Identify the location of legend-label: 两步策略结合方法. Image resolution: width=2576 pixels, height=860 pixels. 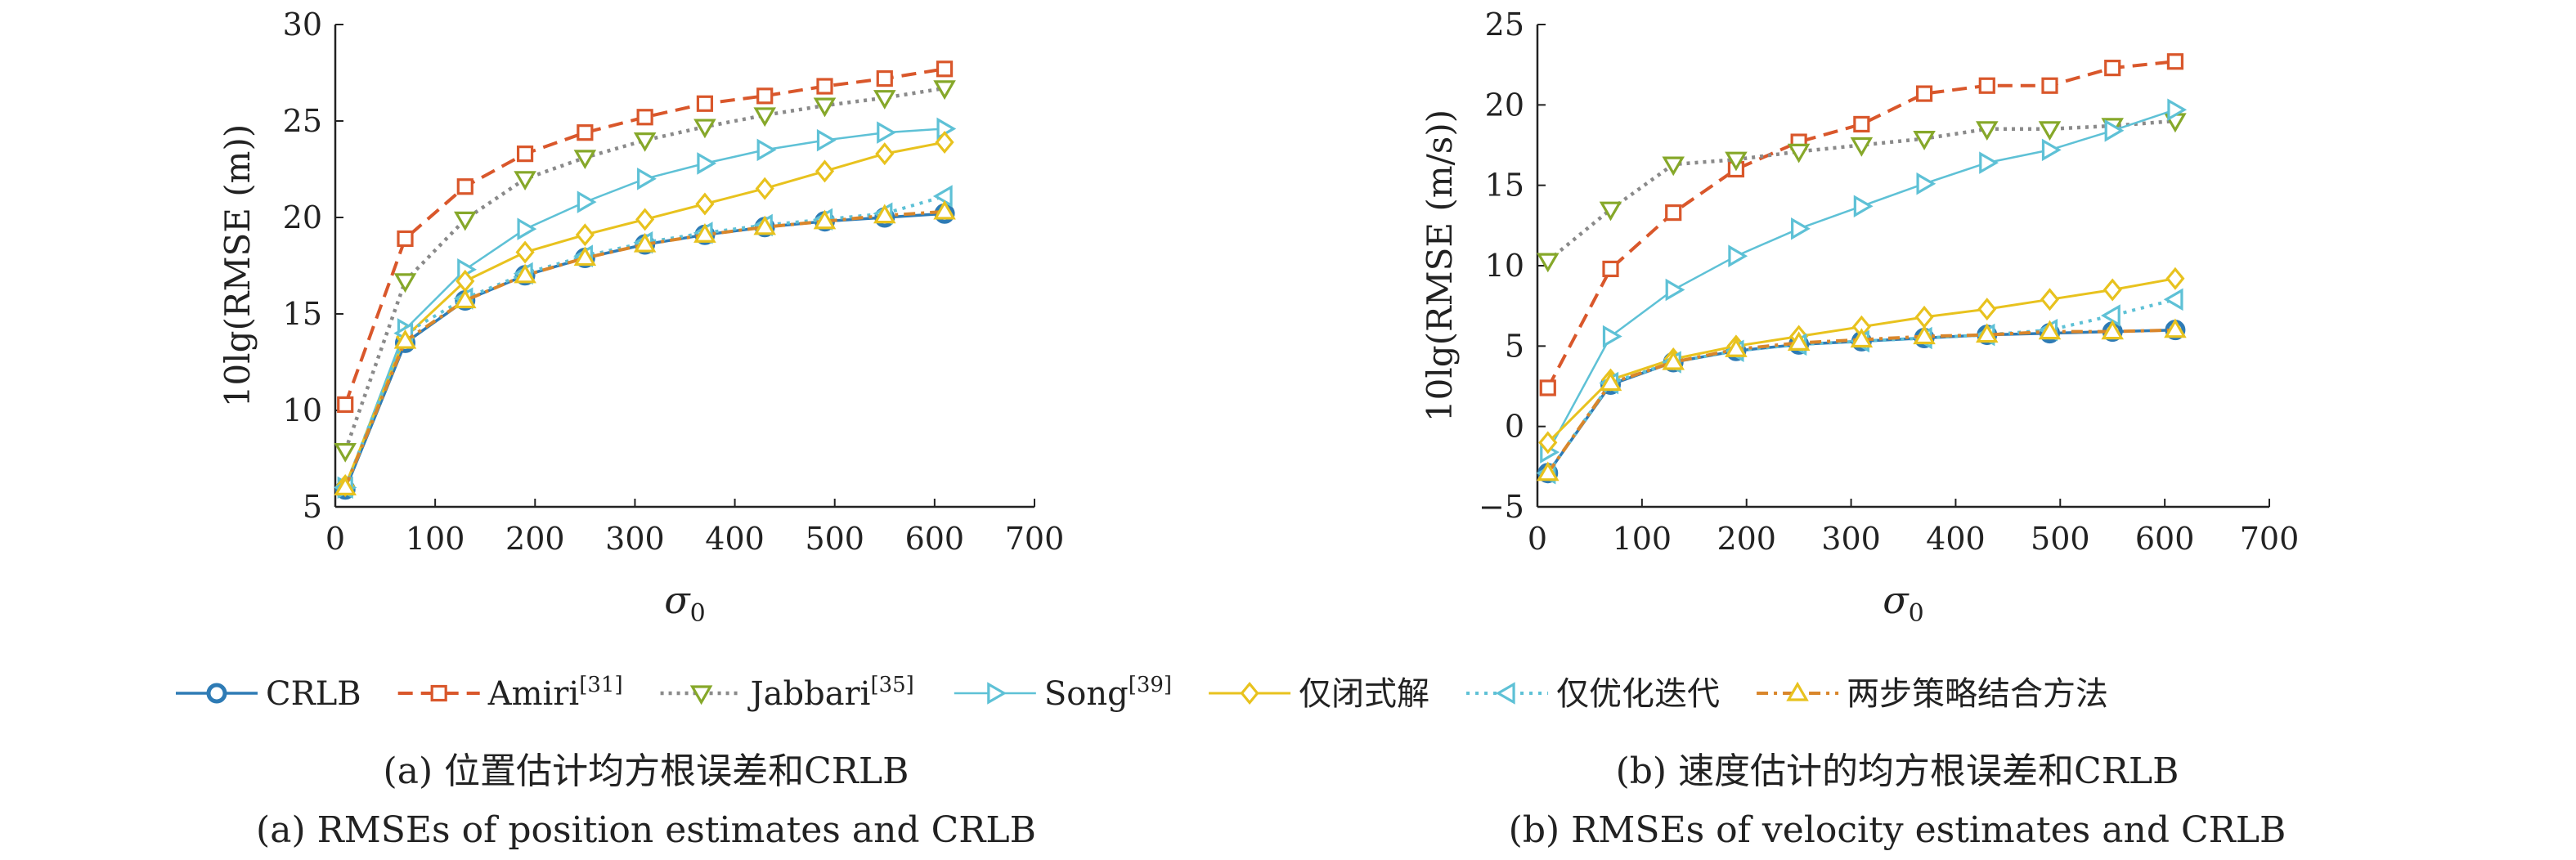
(1977, 694).